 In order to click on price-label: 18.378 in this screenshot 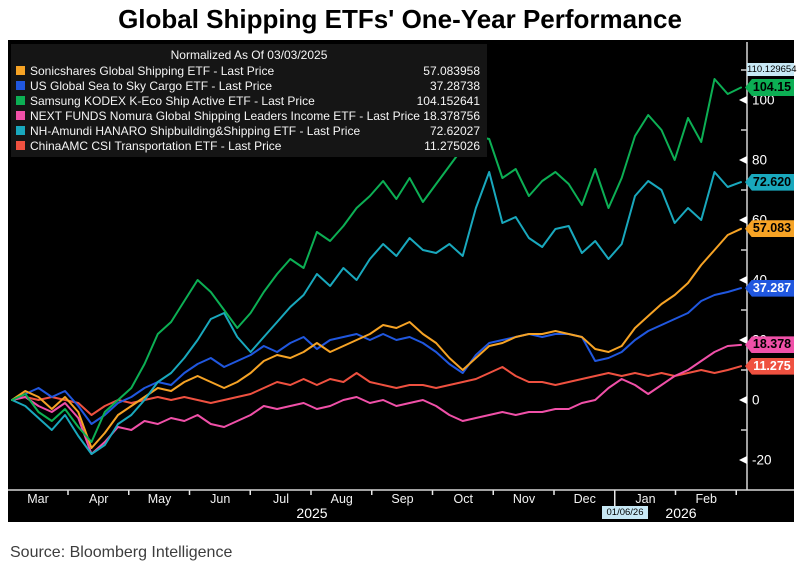, I will do `click(769, 345)`.